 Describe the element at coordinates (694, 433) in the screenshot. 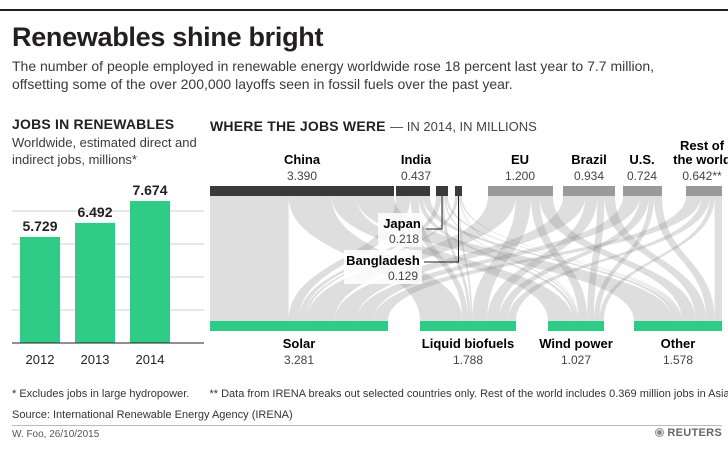

I see `reuters-logo-text: REUTERS` at that location.